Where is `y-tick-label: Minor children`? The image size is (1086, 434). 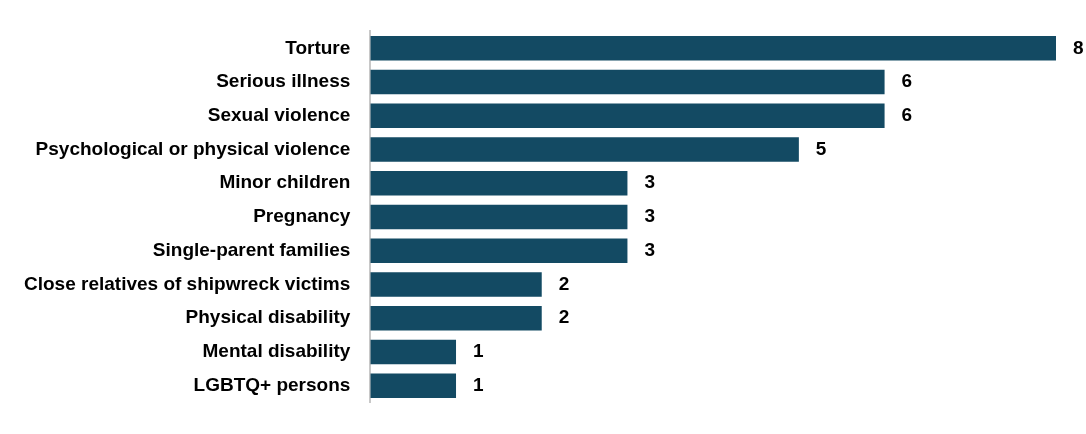
y-tick-label: Minor children is located at coordinates (285, 182).